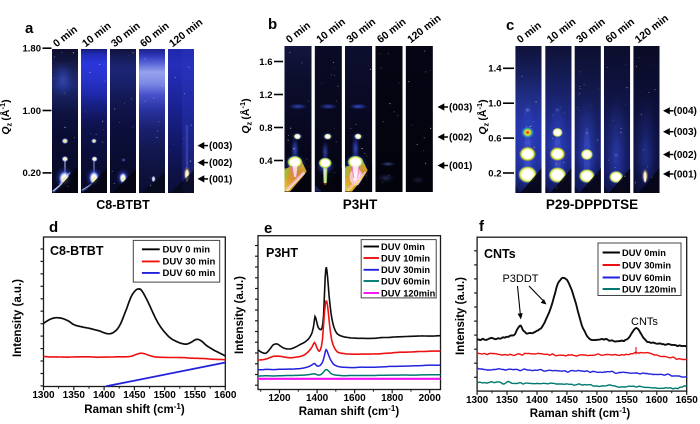  I want to click on svg-text: 0.2, so click(494, 173).